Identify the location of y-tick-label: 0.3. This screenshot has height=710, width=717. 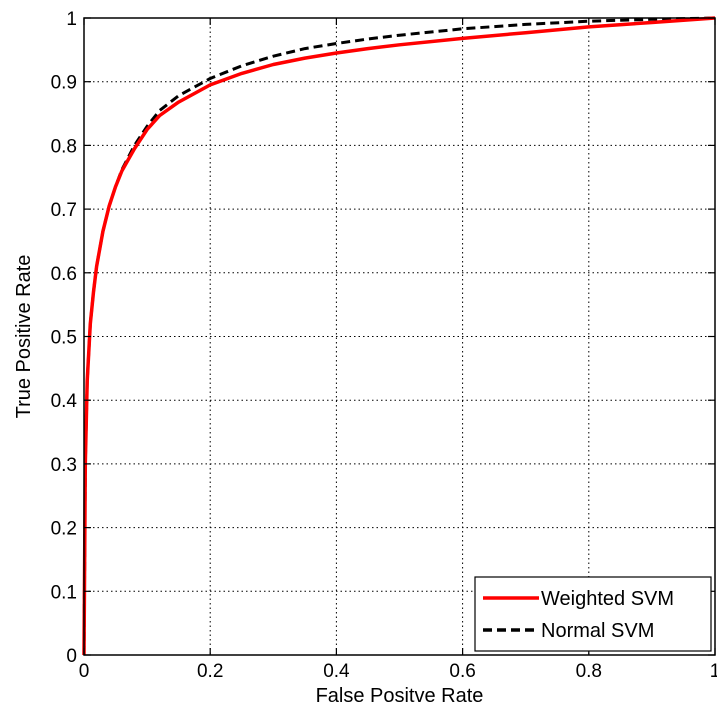
(64, 465).